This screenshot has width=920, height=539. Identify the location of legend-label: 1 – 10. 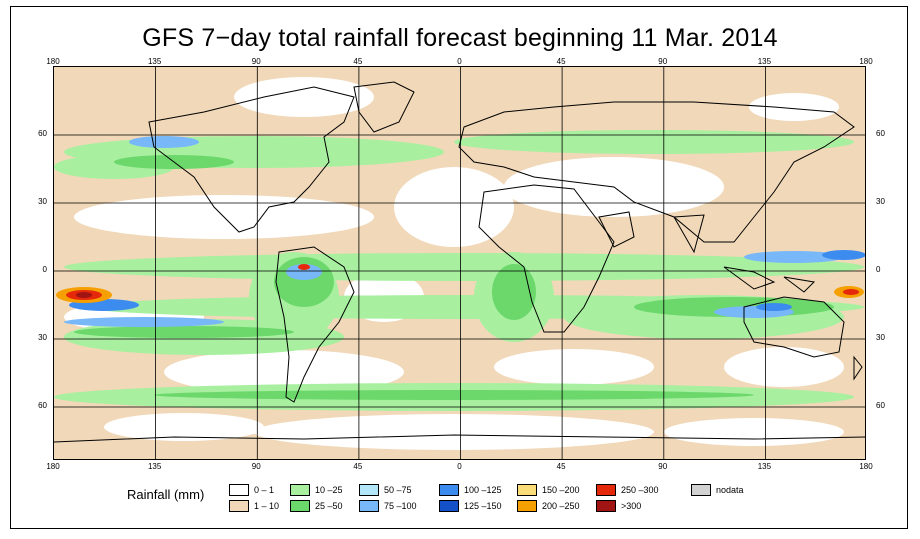
(267, 506).